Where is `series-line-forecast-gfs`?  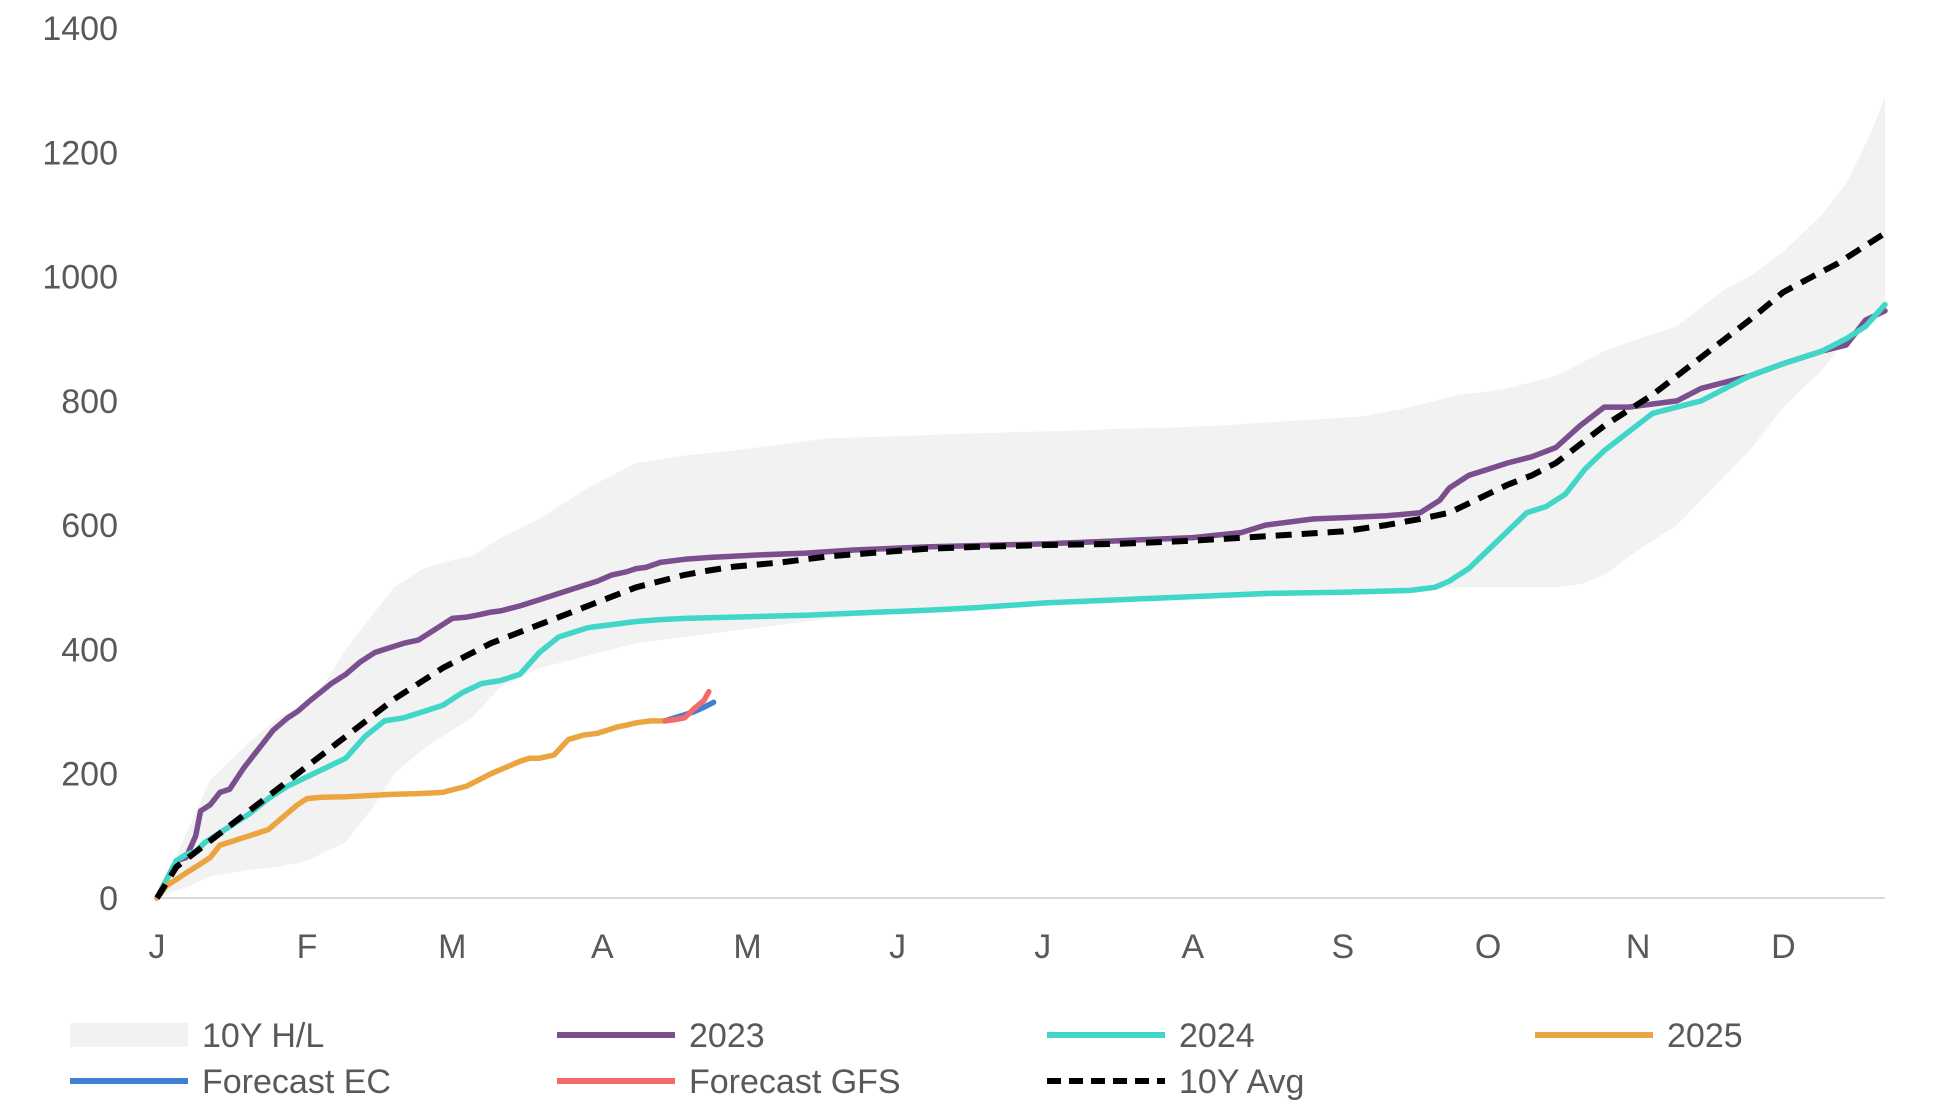
series-line-forecast-gfs is located at coordinates (687, 706).